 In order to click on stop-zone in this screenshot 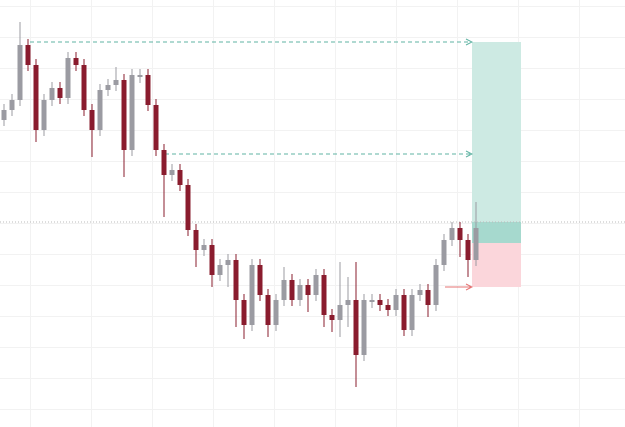, I will do `click(496, 265)`.